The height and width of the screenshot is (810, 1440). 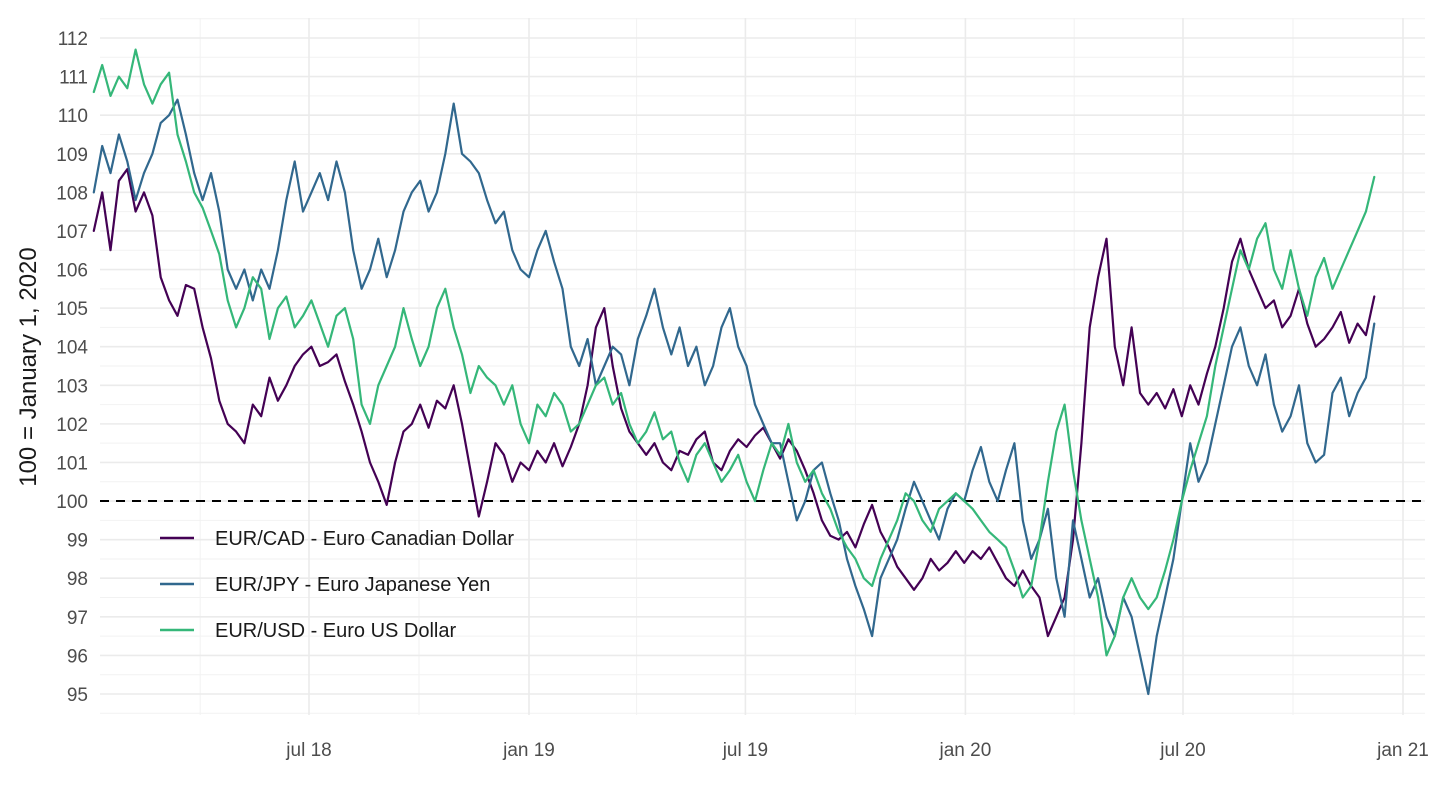 I want to click on y-tick-label: 102, so click(x=72, y=425).